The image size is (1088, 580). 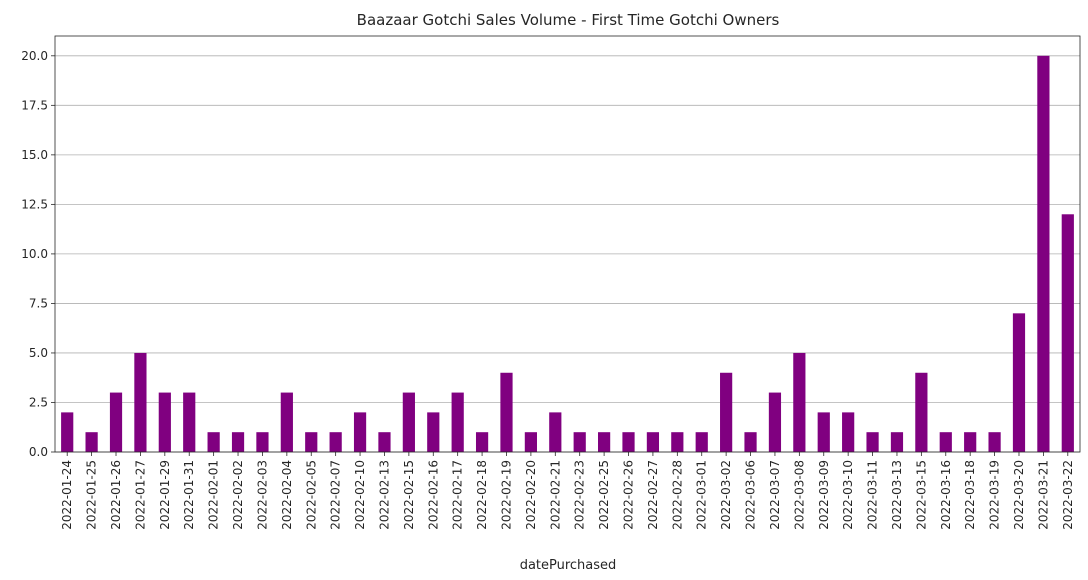 I want to click on x-tick-label: 2022-02-18, so click(x=482, y=495).